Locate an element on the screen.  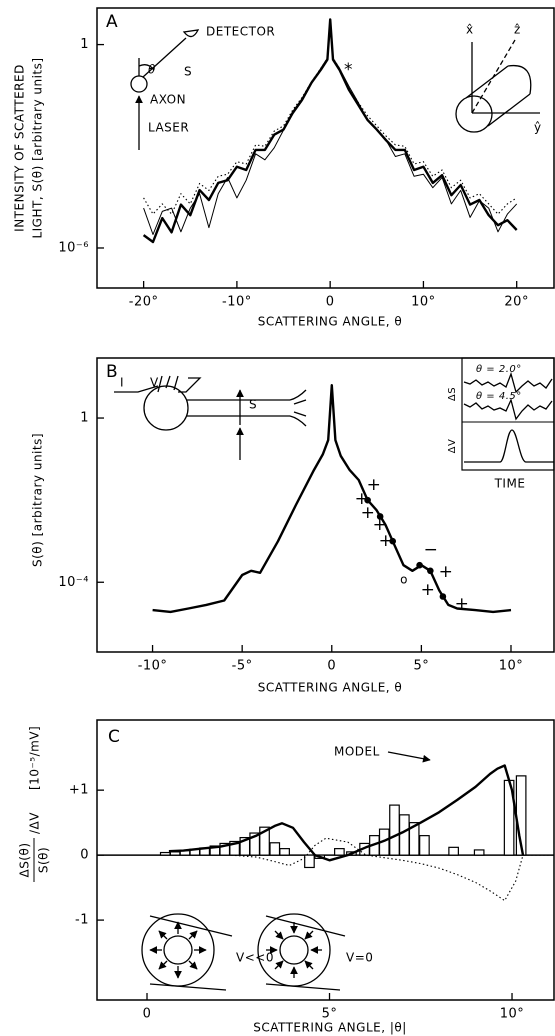
y-axis-label: S(θ) [arbitrary units] is located at coordinates (38, 500).